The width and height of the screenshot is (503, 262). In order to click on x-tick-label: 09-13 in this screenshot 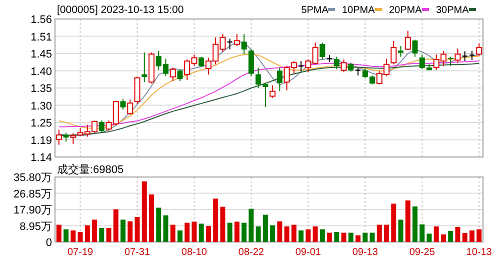, I will do `click(365, 252)`.